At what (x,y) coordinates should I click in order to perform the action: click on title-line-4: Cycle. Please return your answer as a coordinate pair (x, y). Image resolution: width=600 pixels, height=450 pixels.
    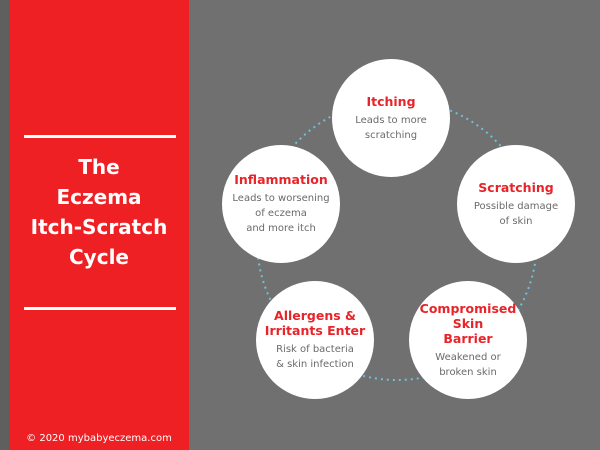
    Looking at the image, I should click on (99, 257).